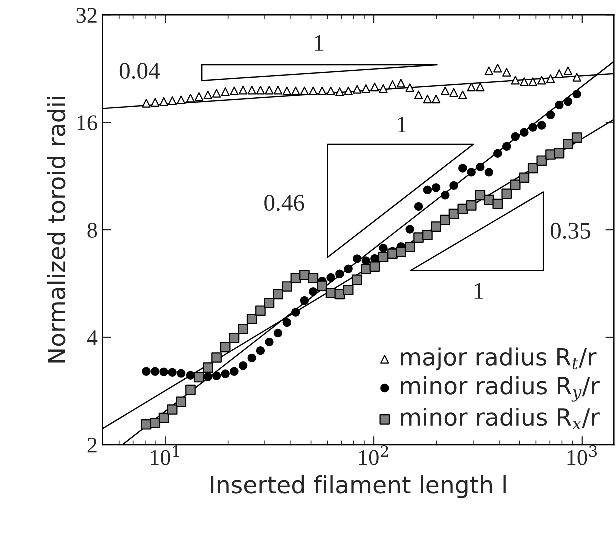  I want to click on x-tick-label: 10$^{1}$, so click(165, 455).